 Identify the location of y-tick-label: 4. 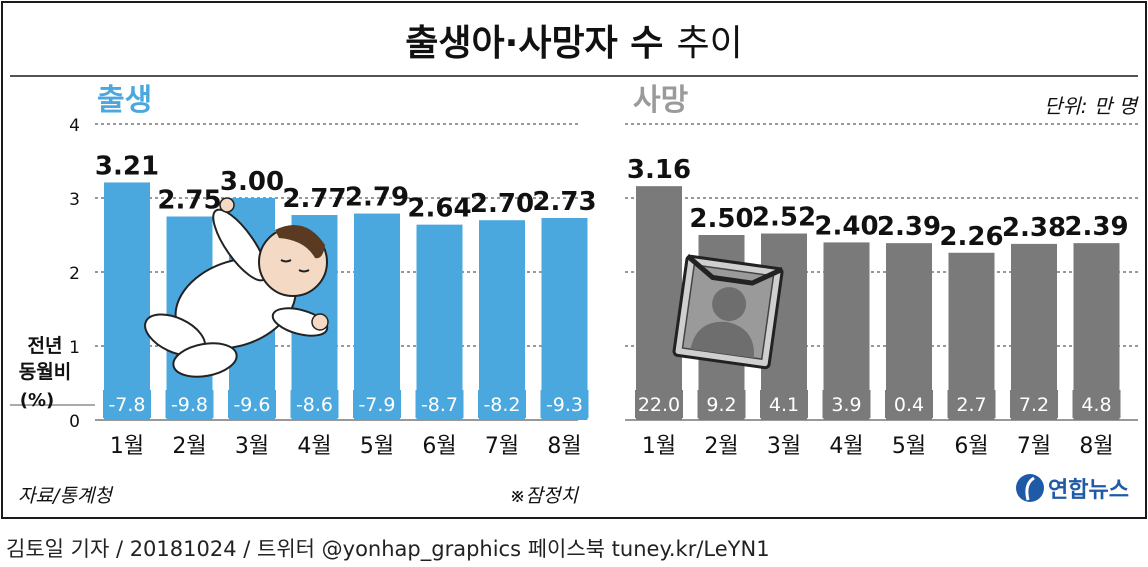
(74, 126).